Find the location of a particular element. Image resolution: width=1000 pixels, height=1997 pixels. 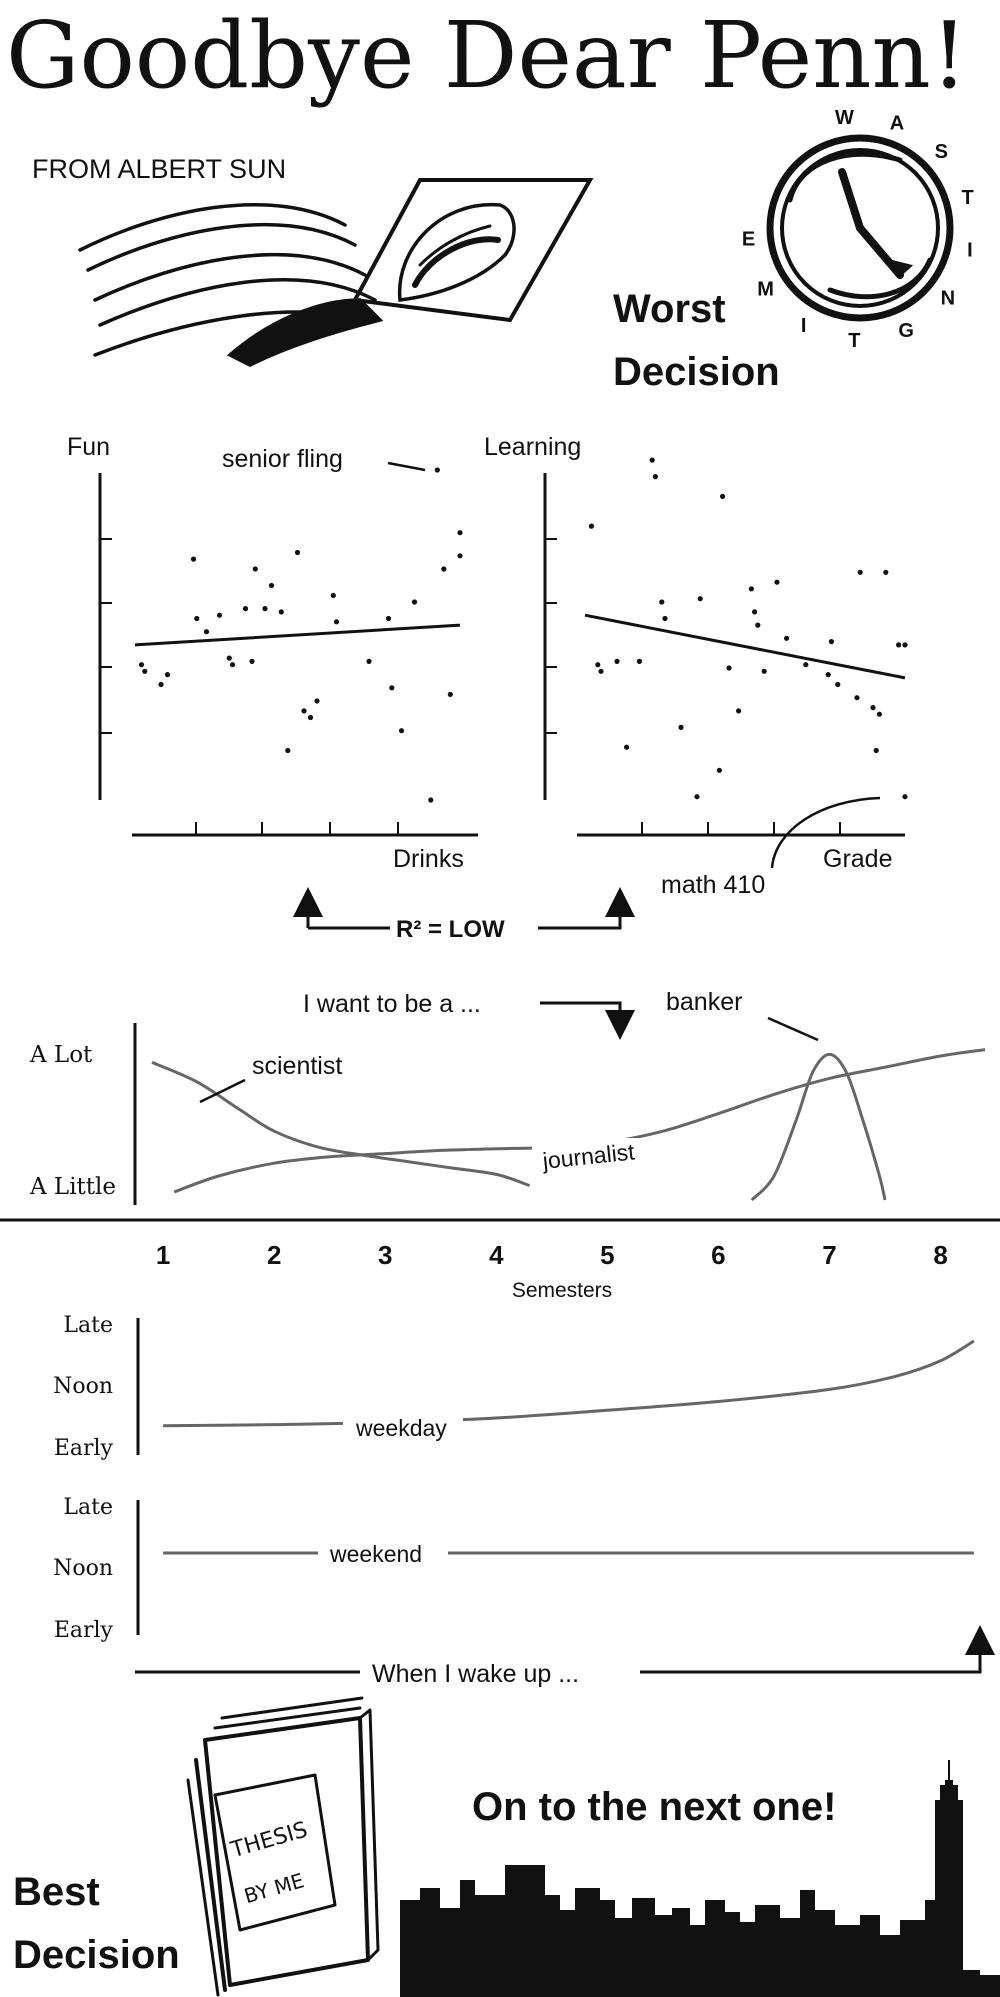

semester-tick-6: 6 is located at coordinates (718, 1255).